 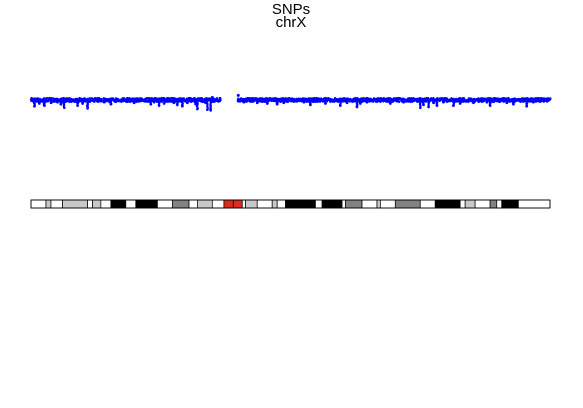 What do you see at coordinates (228, 204) in the screenshot?
I see `ideogram-band-acen` at bounding box center [228, 204].